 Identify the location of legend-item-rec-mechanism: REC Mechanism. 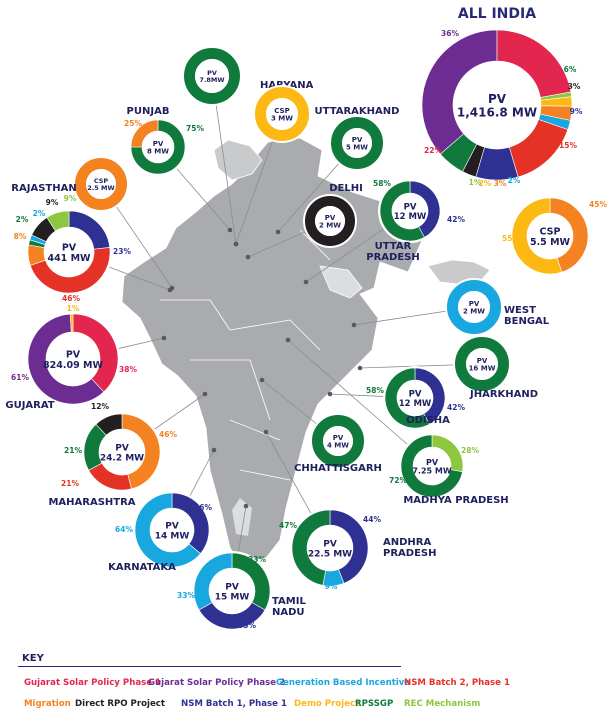
(442, 704).